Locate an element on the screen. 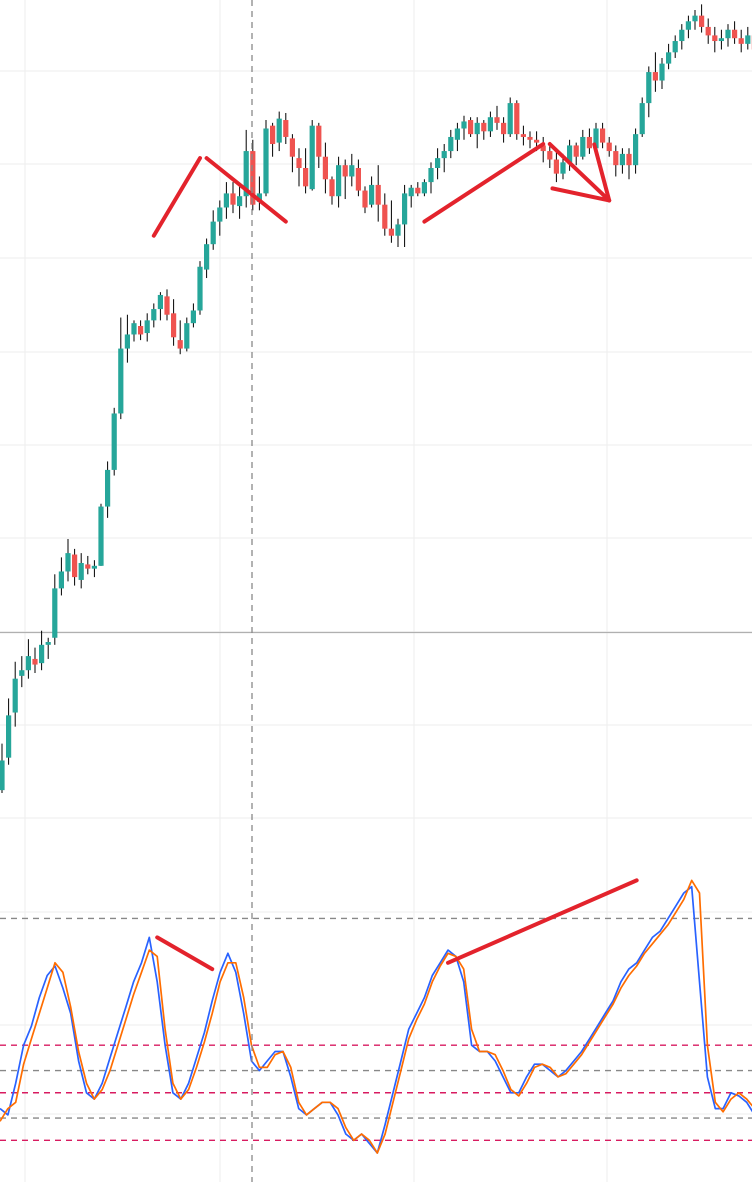  oscillator-trend-line is located at coordinates (185, 953).